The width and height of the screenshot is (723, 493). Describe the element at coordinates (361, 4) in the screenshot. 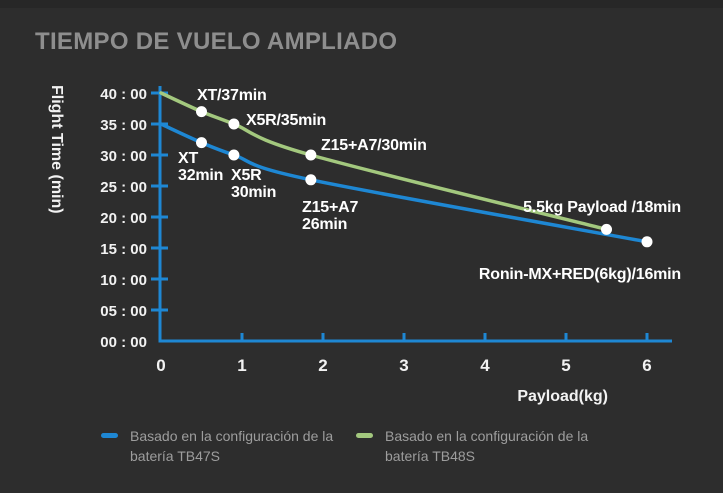

I see `top-border` at that location.